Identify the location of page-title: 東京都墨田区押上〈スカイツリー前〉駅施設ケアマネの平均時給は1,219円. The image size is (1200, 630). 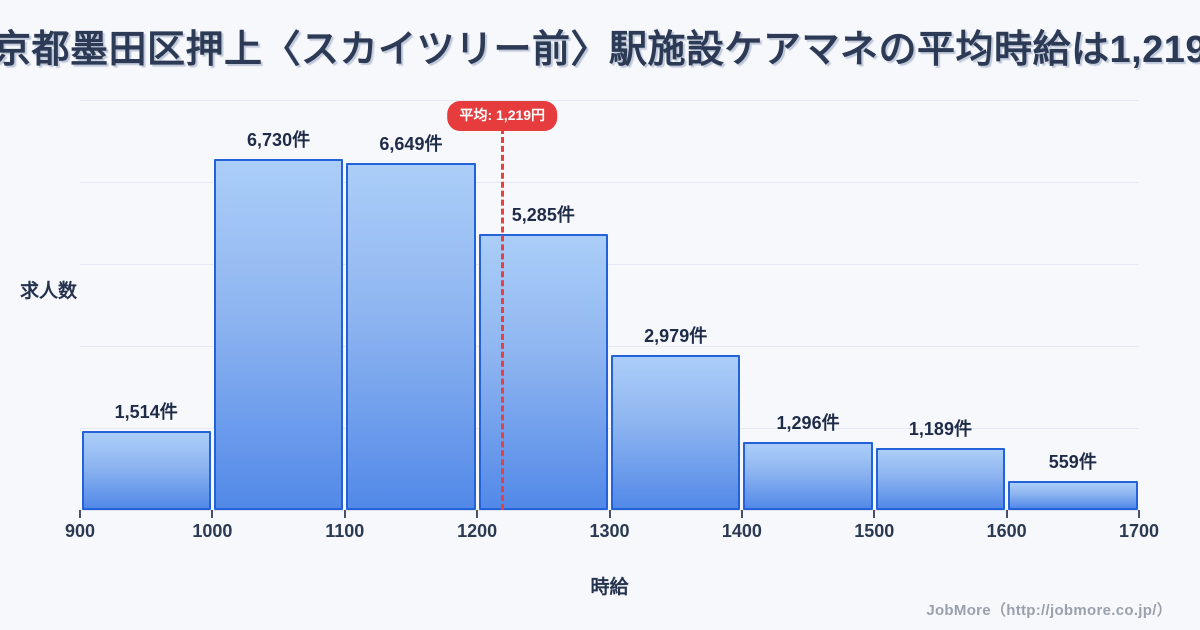
(600, 50).